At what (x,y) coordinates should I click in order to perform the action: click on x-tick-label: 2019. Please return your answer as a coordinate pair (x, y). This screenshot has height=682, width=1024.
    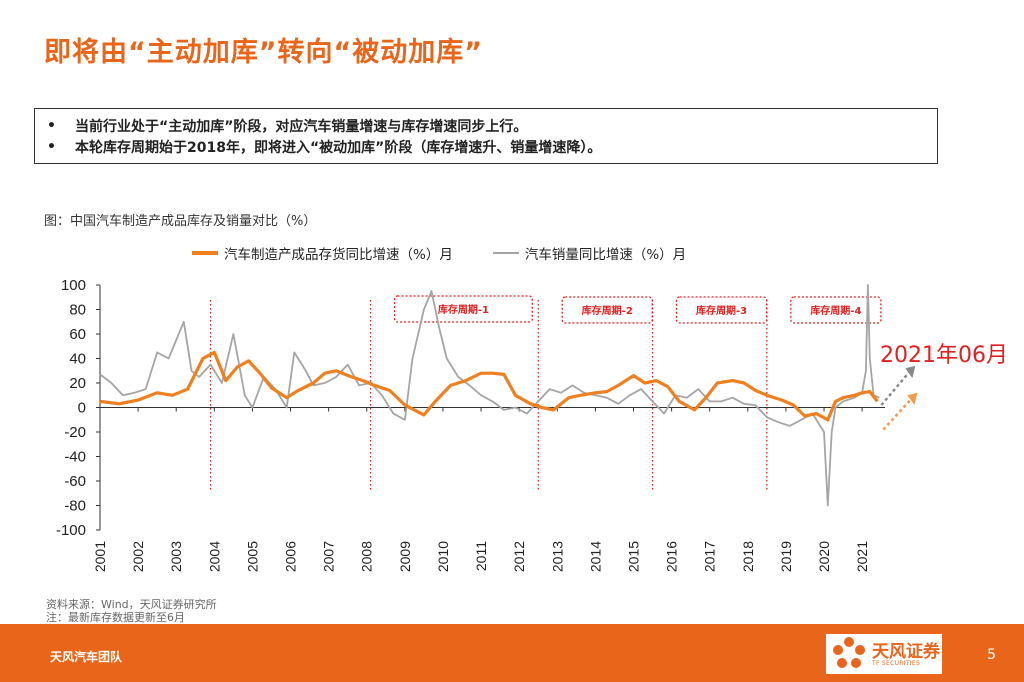
    Looking at the image, I should click on (786, 556).